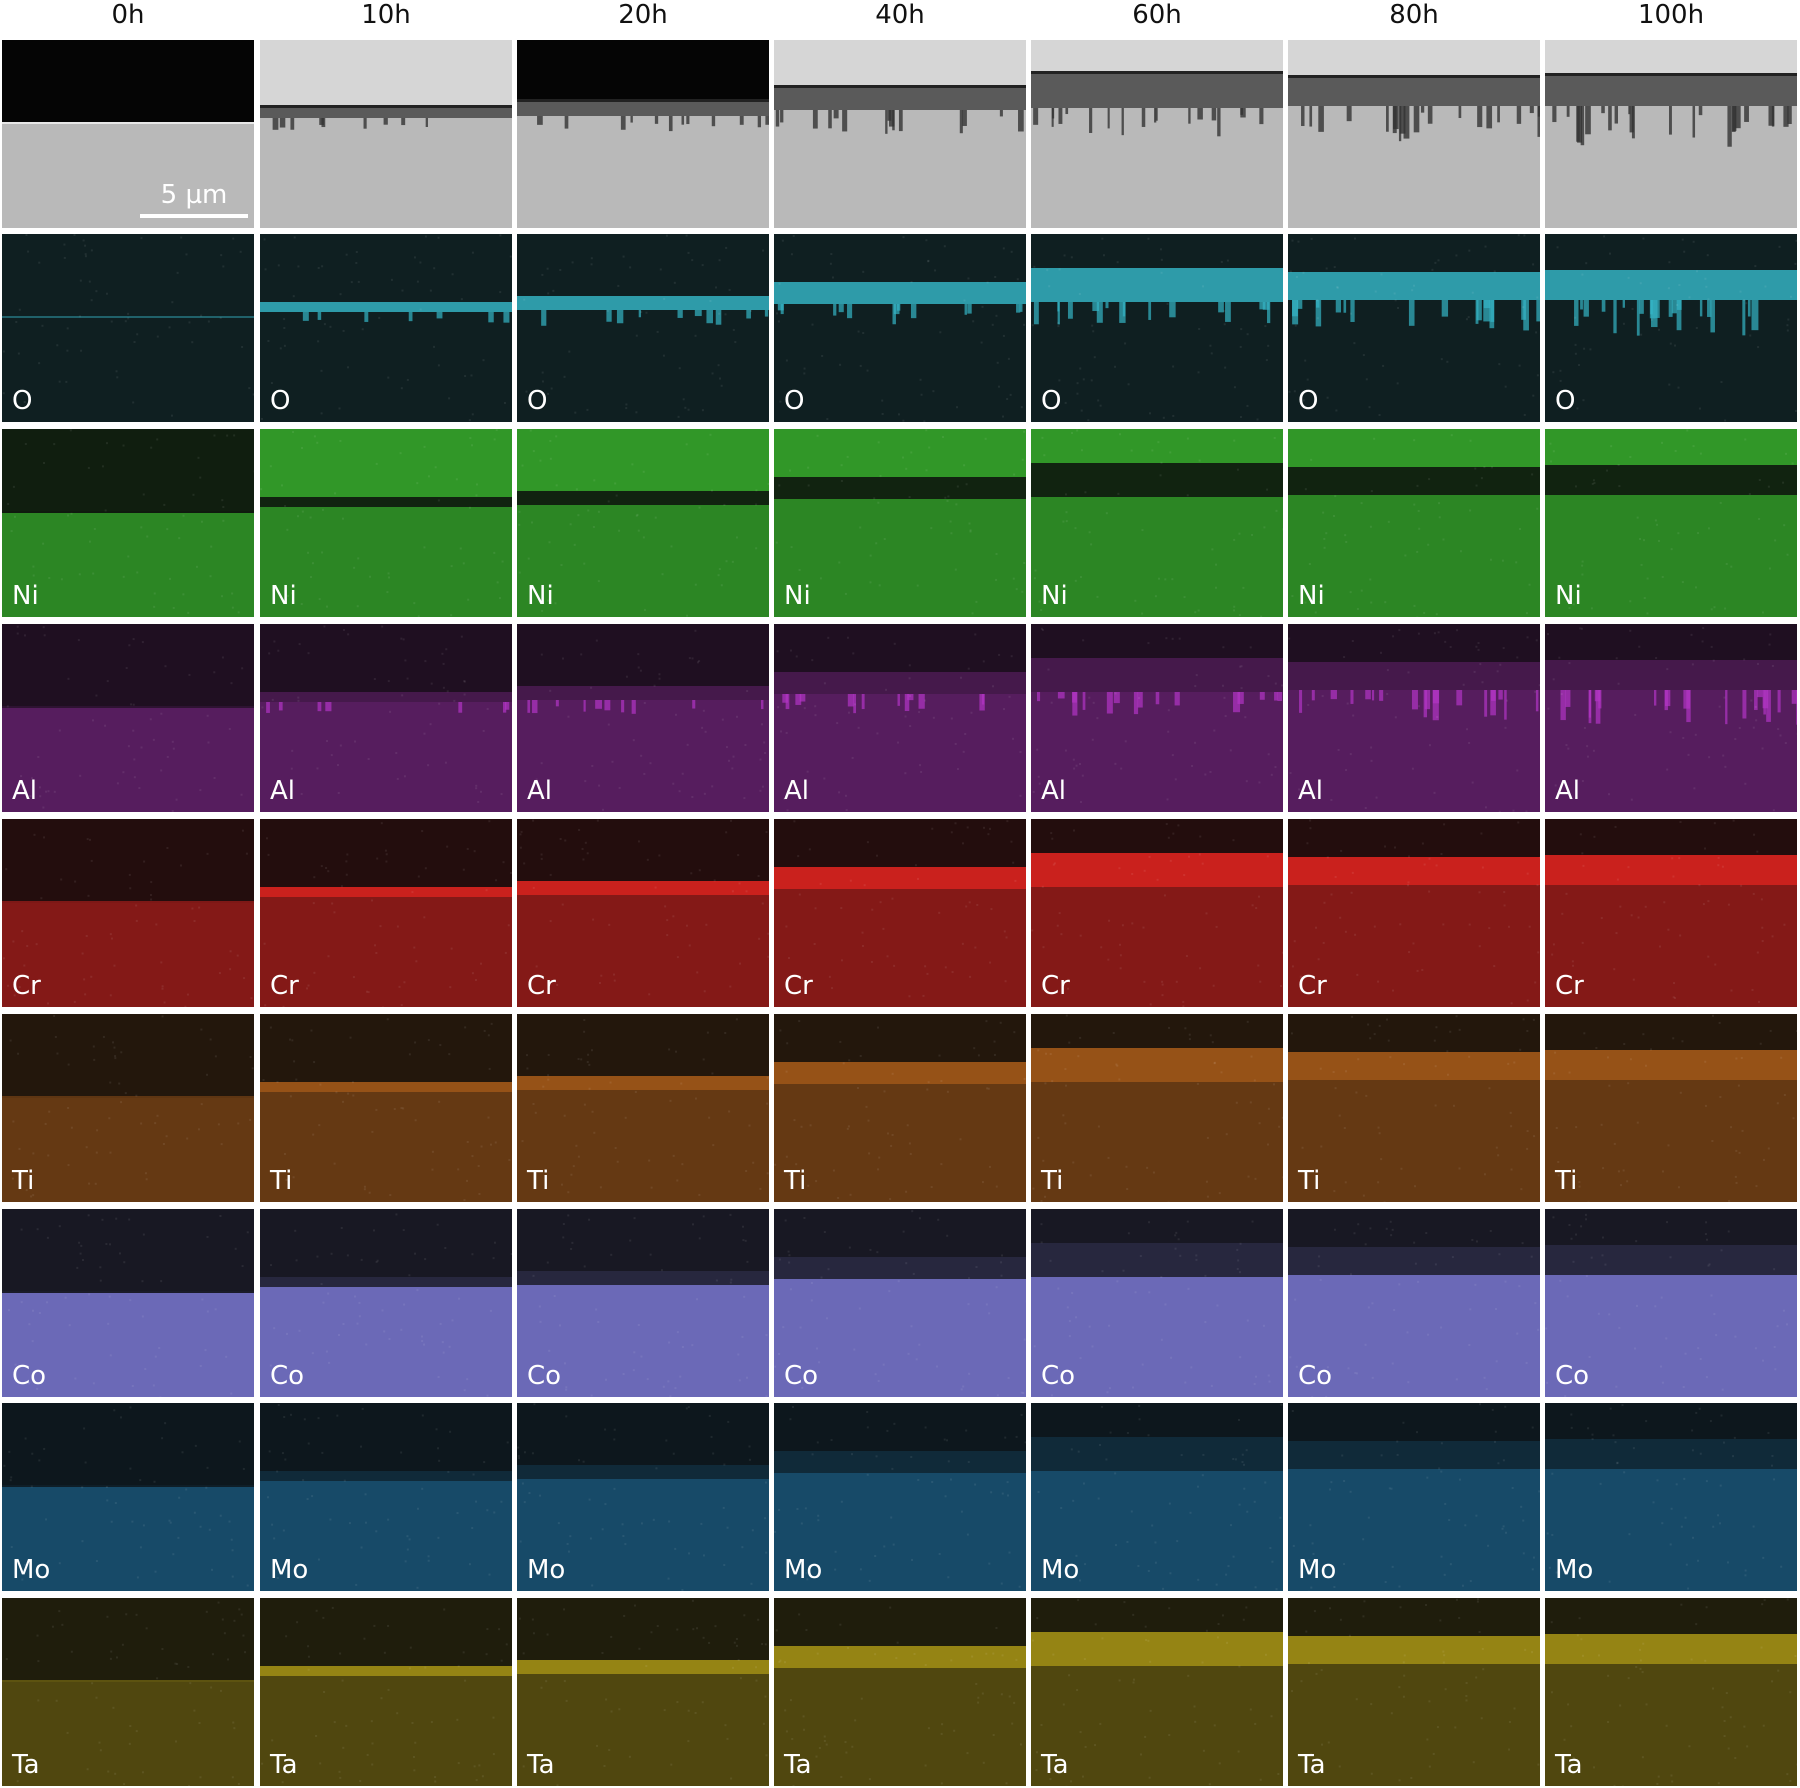  I want to click on o-map-10h: O, so click(386, 328).